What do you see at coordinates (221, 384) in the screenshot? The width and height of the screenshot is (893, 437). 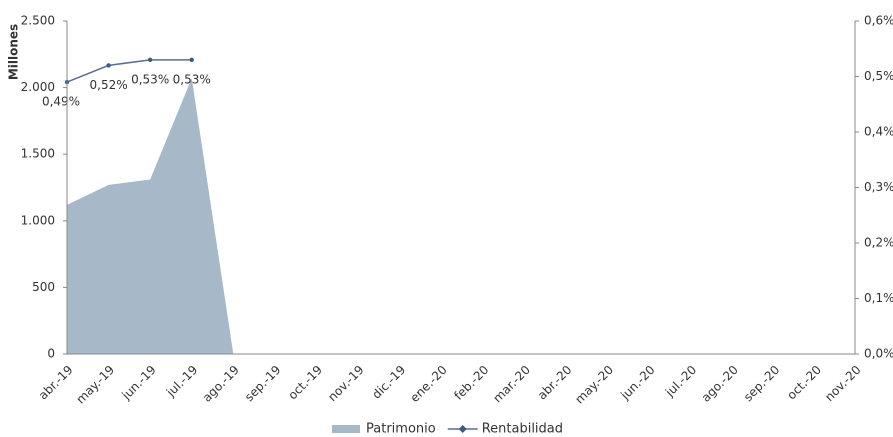 I see `x-tick-label: ago.-19` at bounding box center [221, 384].